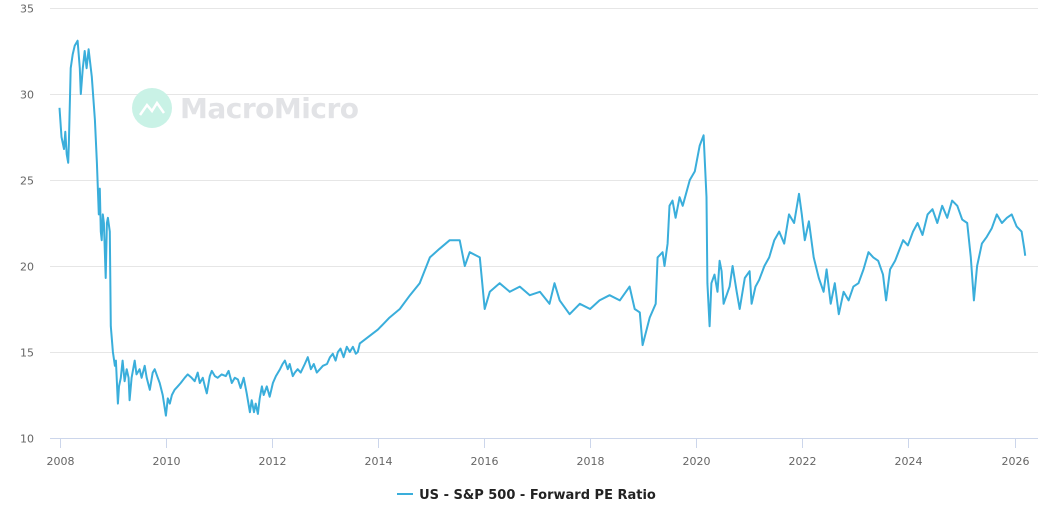 This screenshot has height=514, width=1053. What do you see at coordinates (803, 461) in the screenshot?
I see `x-tick-label: 2022` at bounding box center [803, 461].